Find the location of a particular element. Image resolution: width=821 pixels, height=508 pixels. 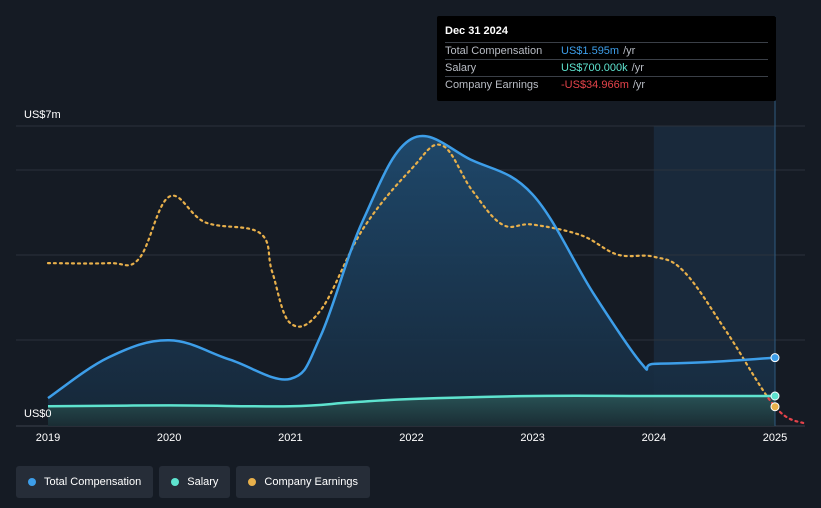

x-tick-label: 2022 is located at coordinates (411, 438).